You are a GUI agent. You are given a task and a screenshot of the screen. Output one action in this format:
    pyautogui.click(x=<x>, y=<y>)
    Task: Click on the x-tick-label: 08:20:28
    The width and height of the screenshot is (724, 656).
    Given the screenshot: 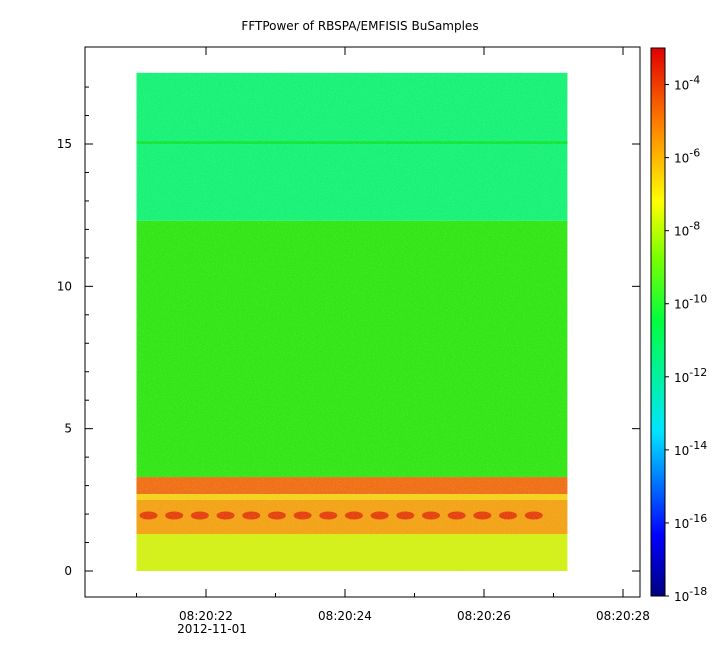 What is the action you would take?
    pyautogui.click(x=623, y=616)
    